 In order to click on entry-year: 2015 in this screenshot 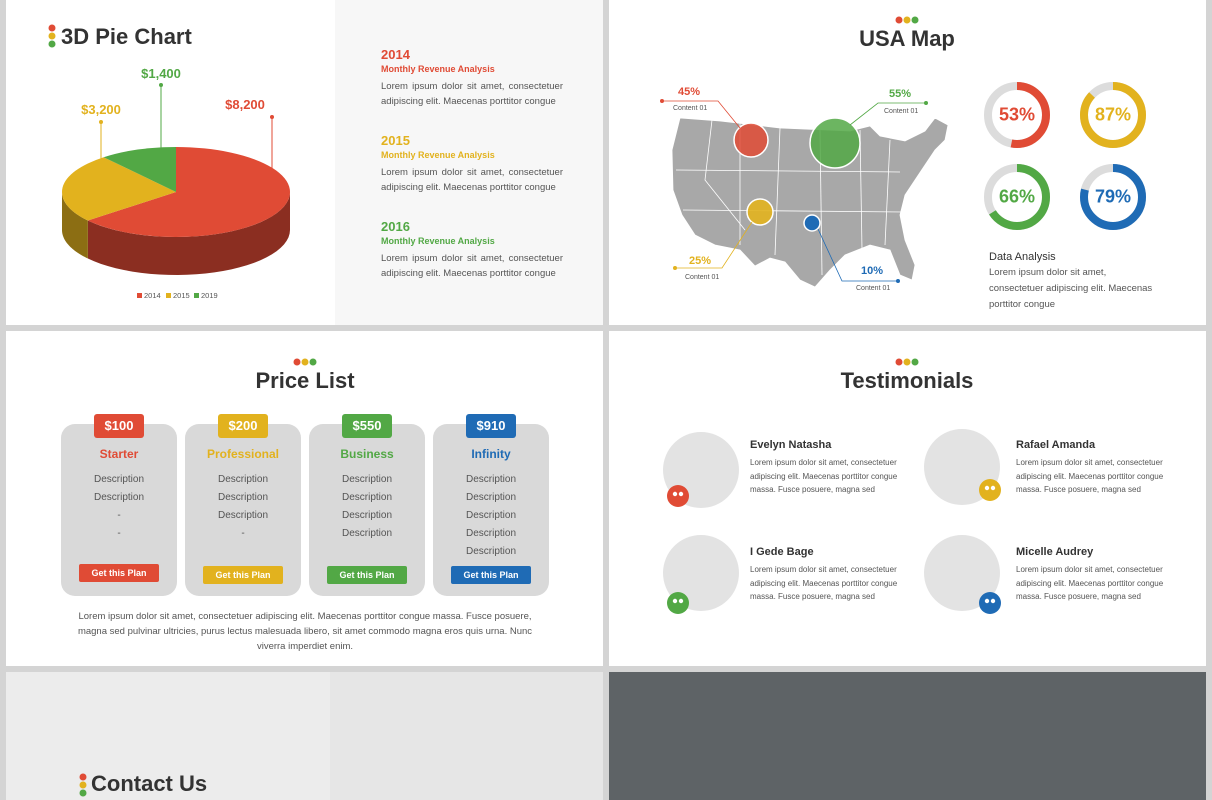, I will do `click(395, 140)`.